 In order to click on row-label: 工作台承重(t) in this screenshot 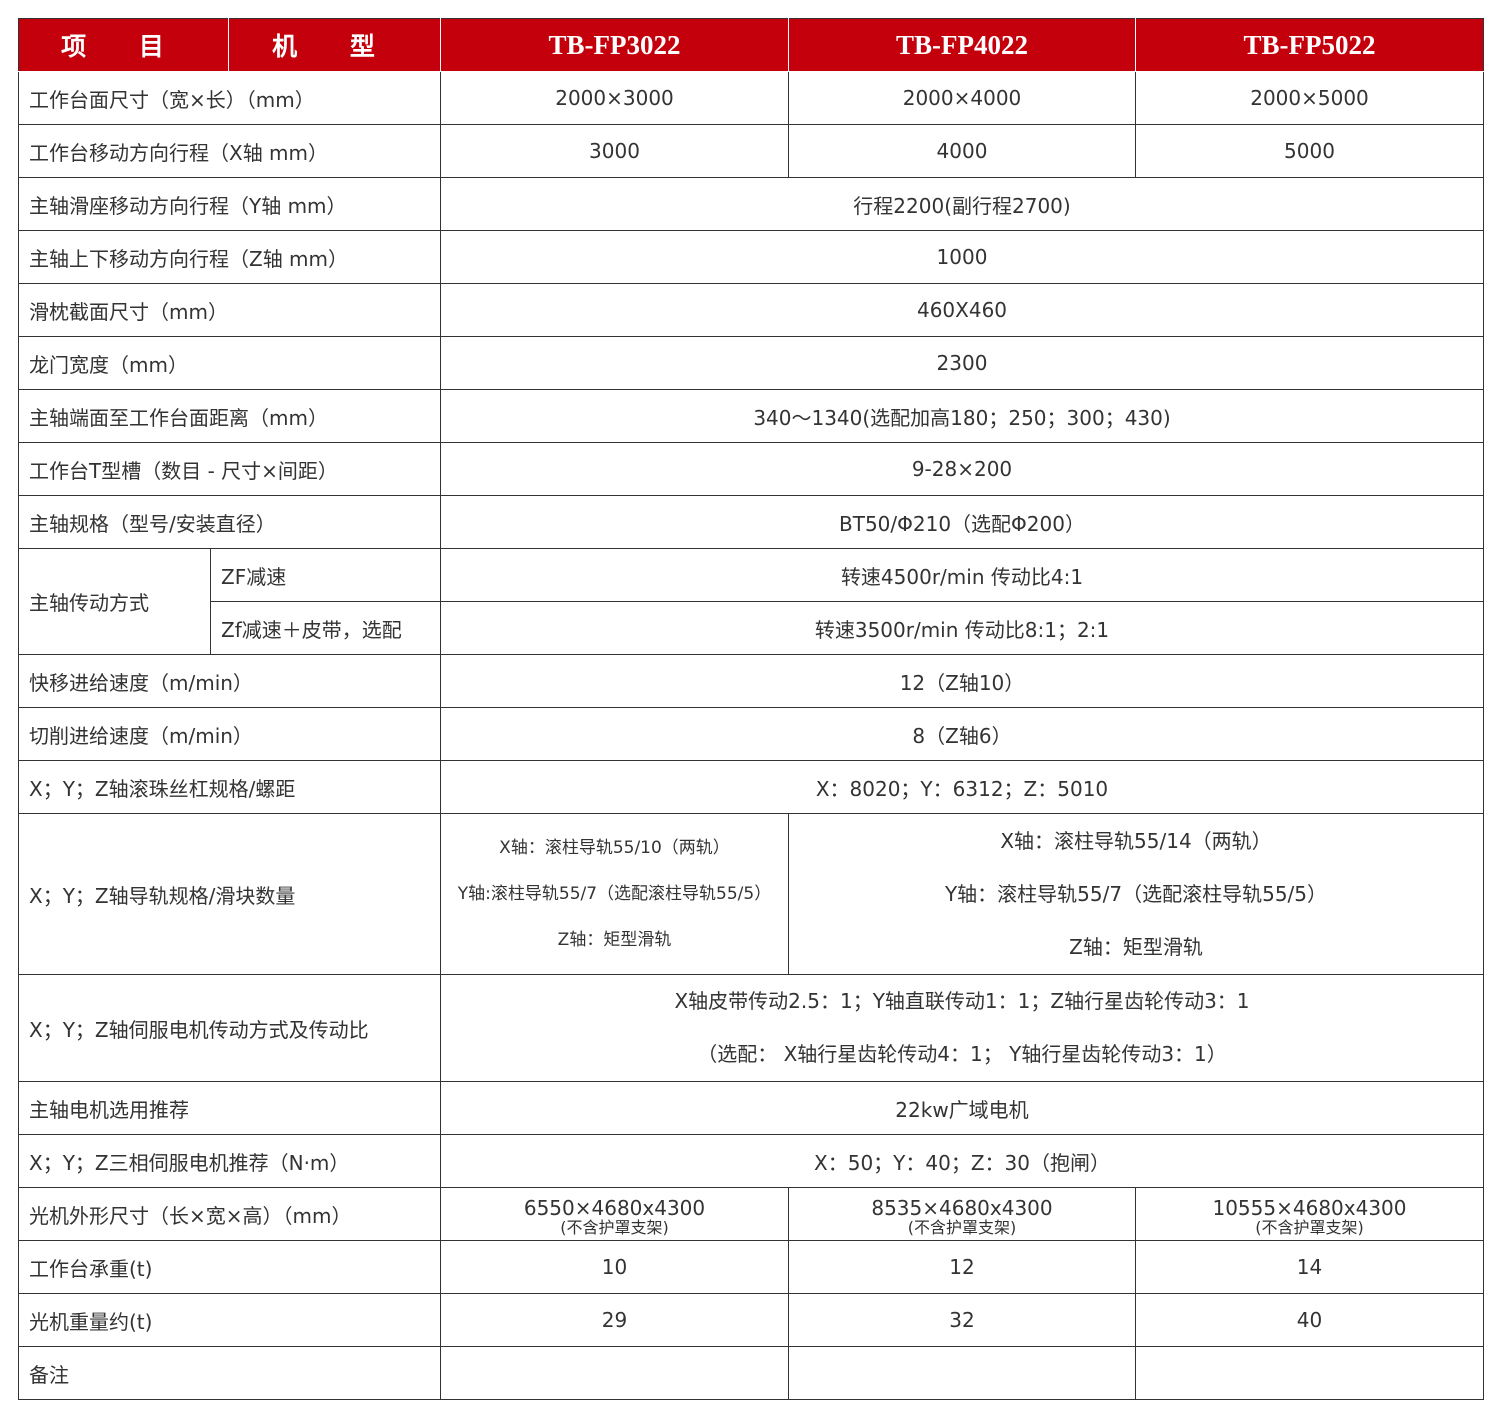, I will do `click(229, 1267)`.